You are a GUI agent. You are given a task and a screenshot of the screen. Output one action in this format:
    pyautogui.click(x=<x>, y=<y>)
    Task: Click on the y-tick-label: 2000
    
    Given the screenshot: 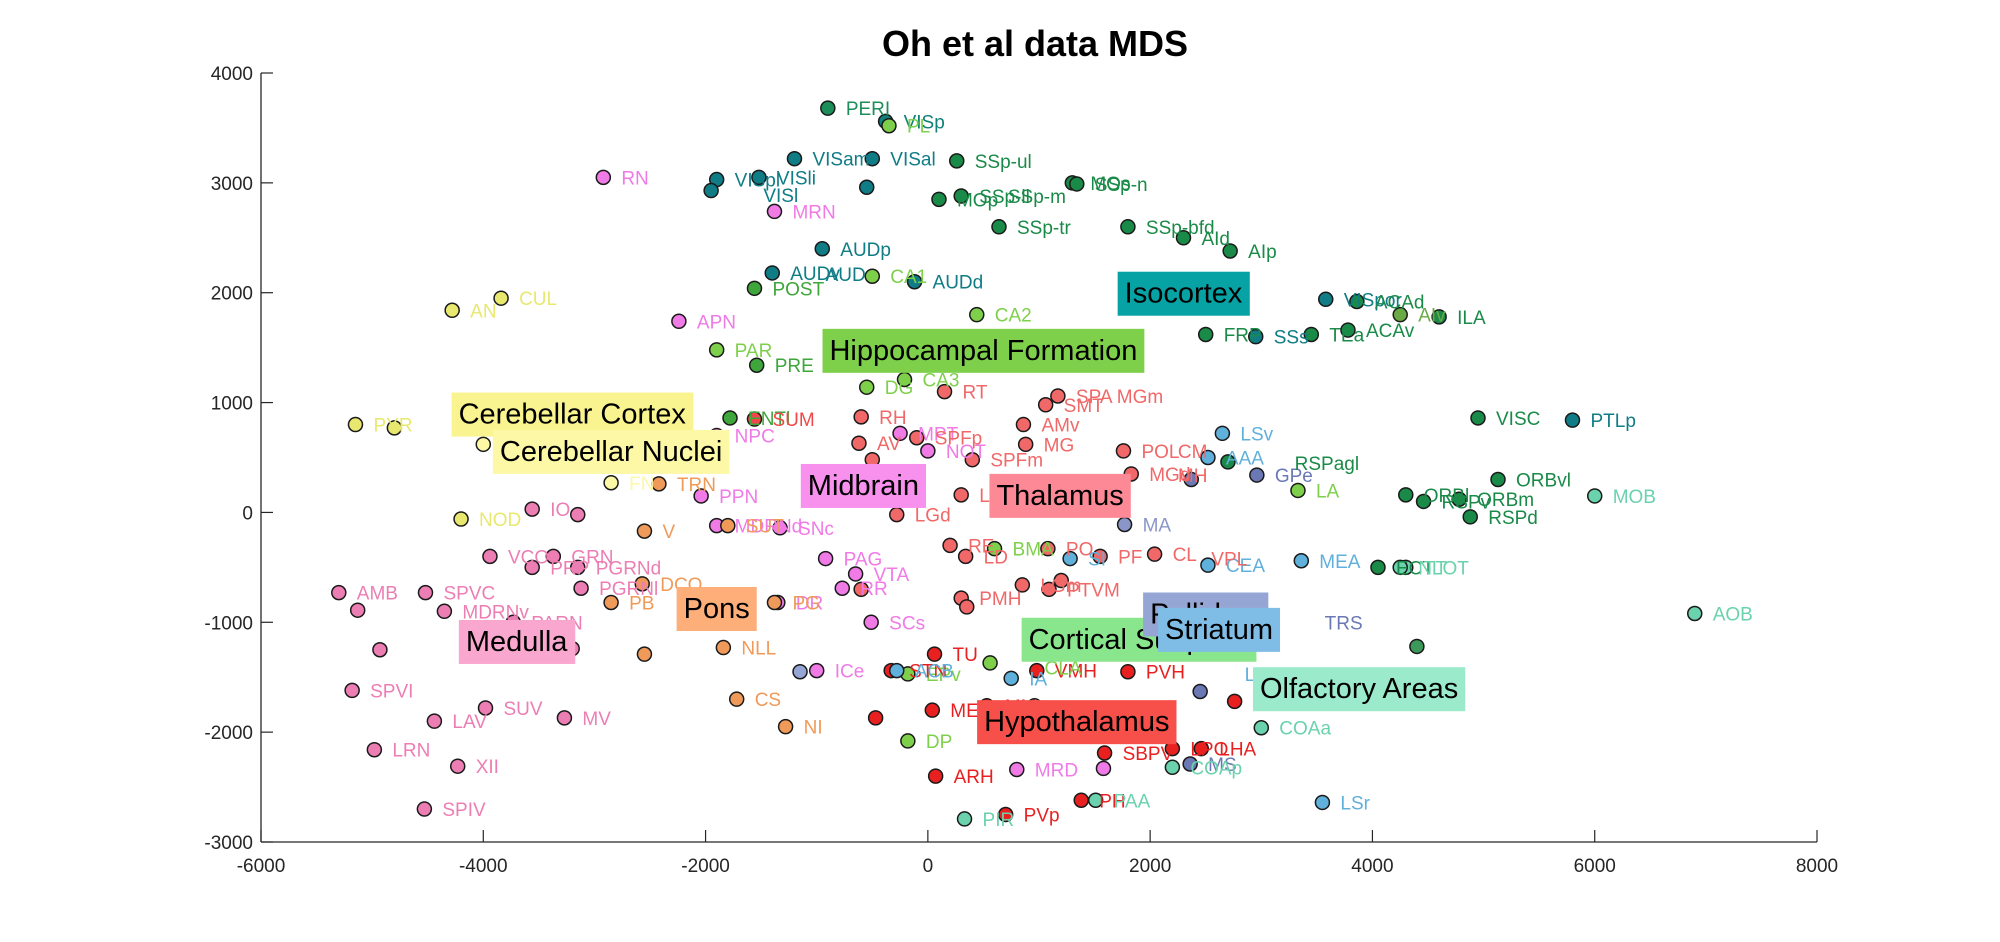 What is the action you would take?
    pyautogui.click(x=232, y=294)
    